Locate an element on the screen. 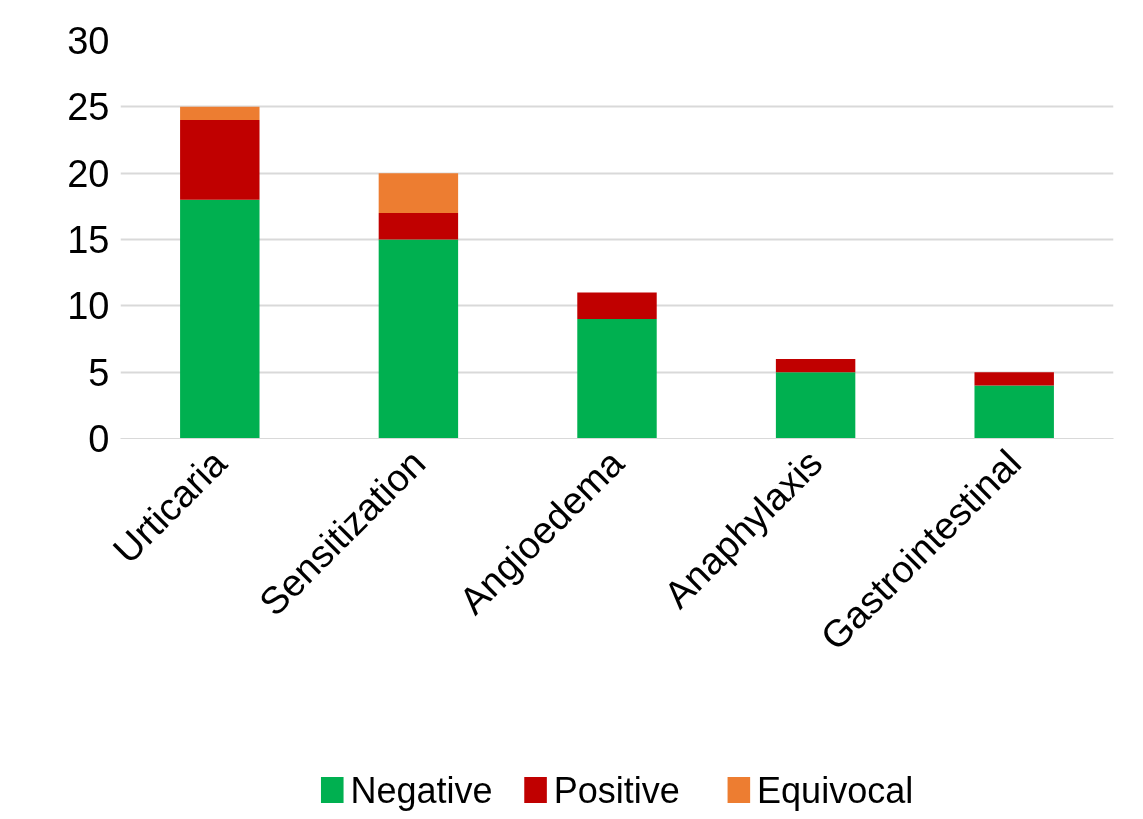 This screenshot has width=1143, height=819. y-tick-label: 10 is located at coordinates (88, 306).